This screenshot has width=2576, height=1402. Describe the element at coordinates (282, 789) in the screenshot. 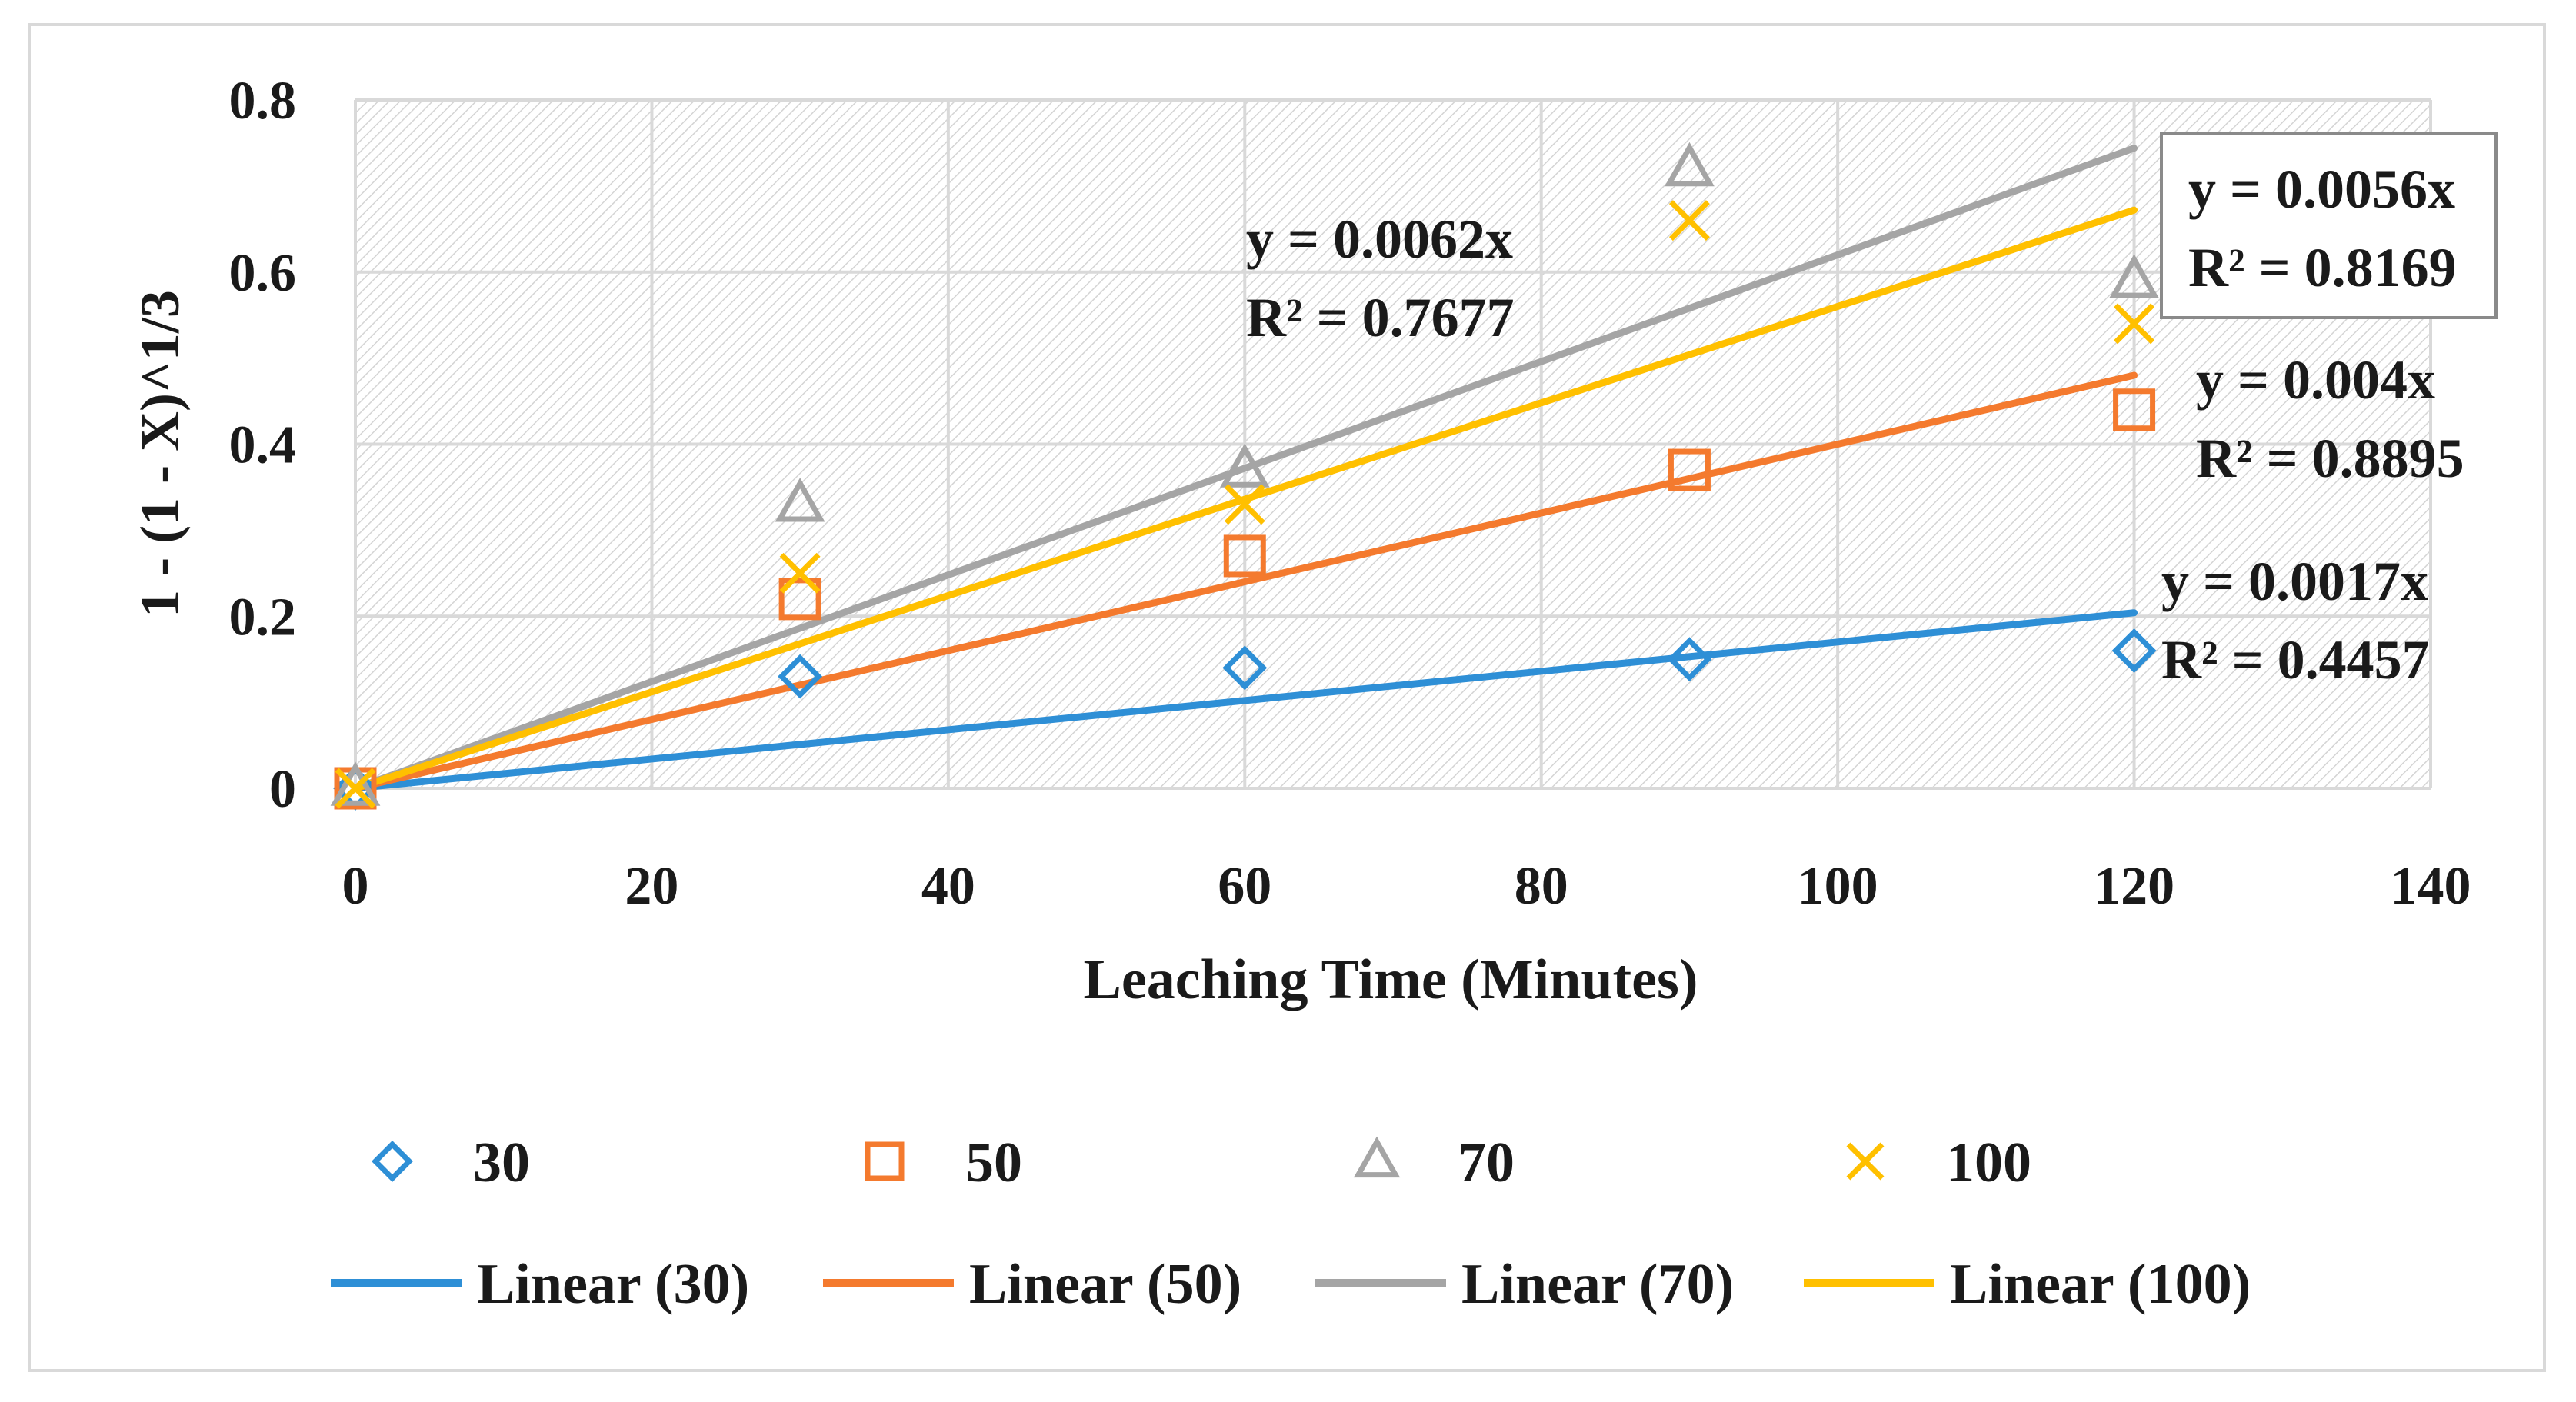

I see `y-tick-label: 0` at that location.